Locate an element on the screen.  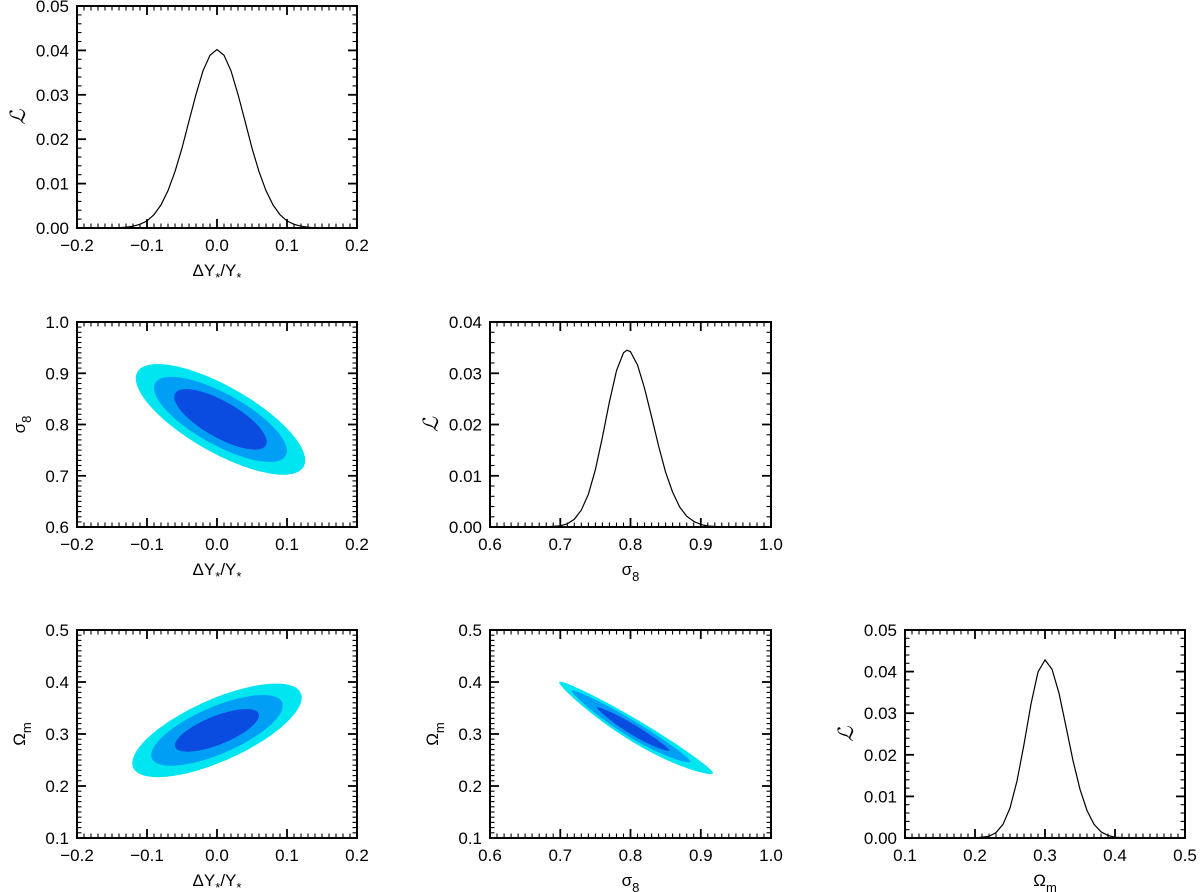
x-tick-label: 0.5 is located at coordinates (1185, 855).